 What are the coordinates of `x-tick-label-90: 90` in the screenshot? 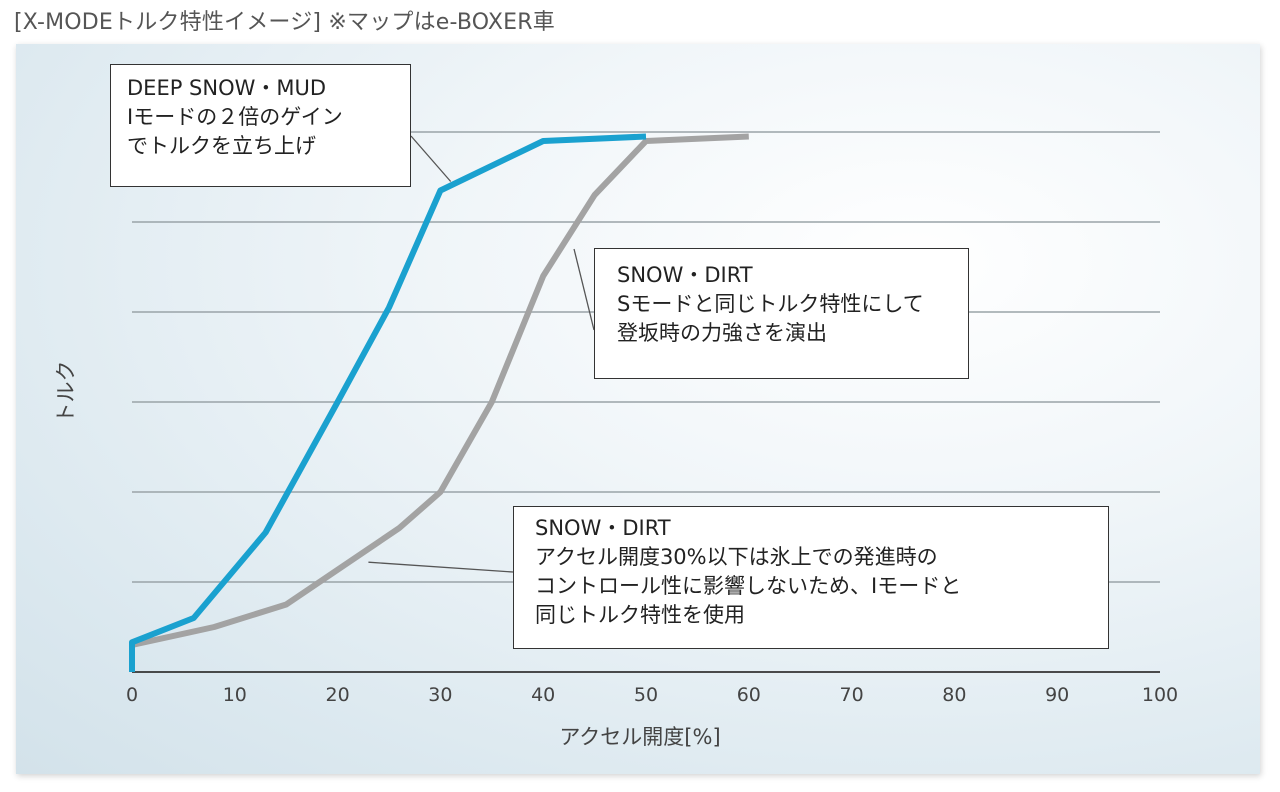 It's located at (1057, 695).